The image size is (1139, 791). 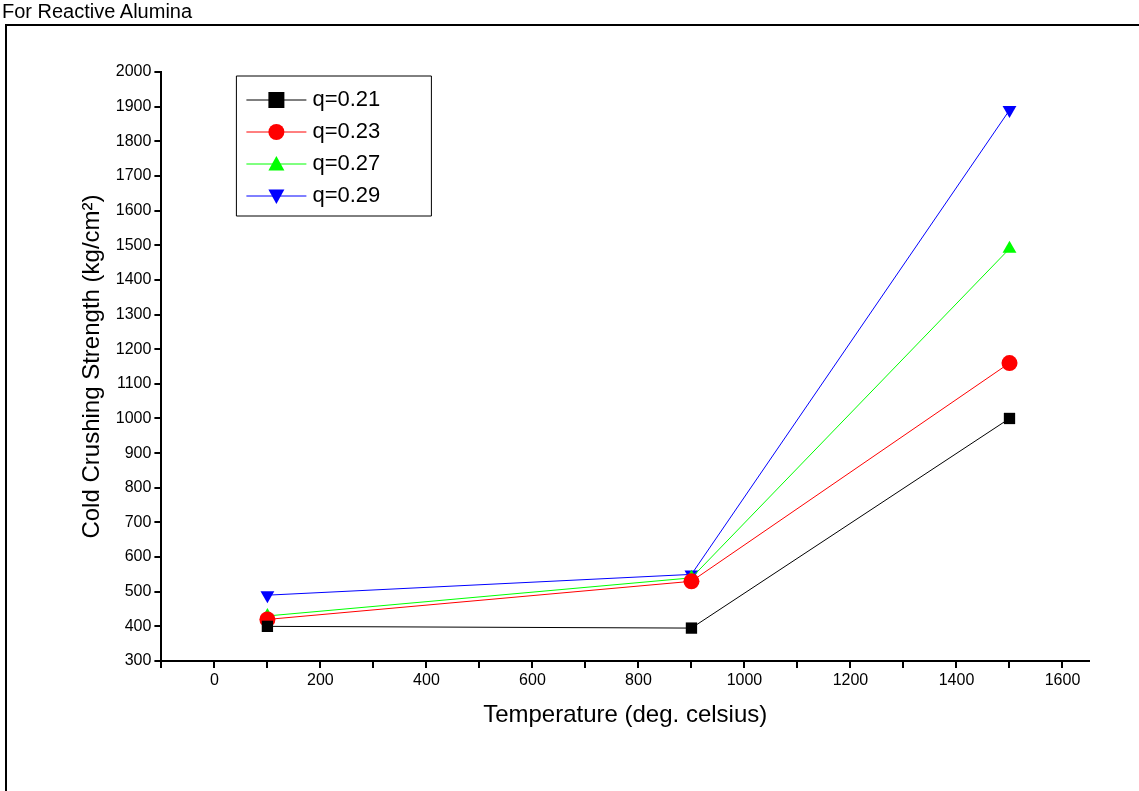 What do you see at coordinates (346, 131) in the screenshot?
I see `legend-label: q=0.23` at bounding box center [346, 131].